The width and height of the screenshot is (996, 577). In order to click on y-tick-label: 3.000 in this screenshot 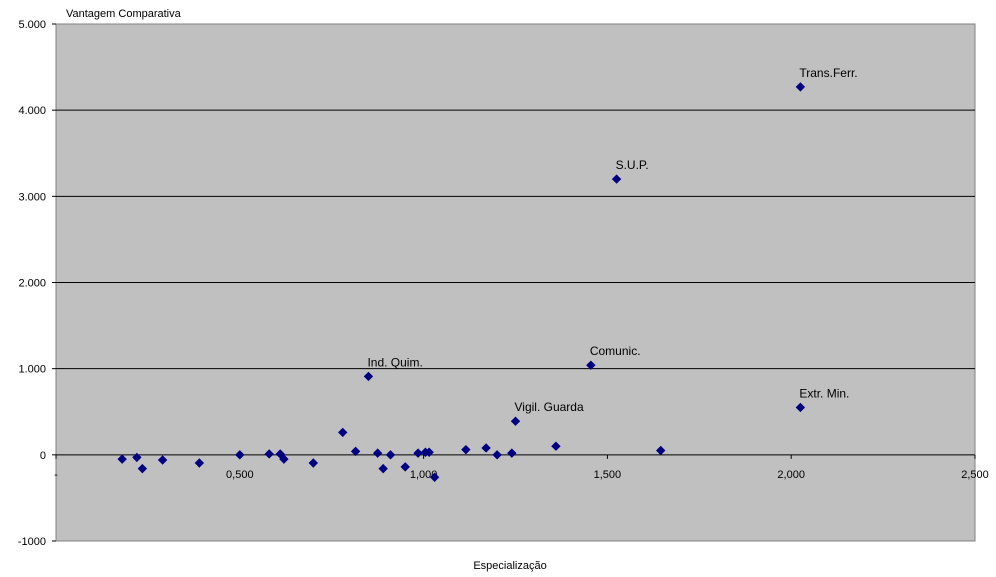, I will do `click(32, 197)`.